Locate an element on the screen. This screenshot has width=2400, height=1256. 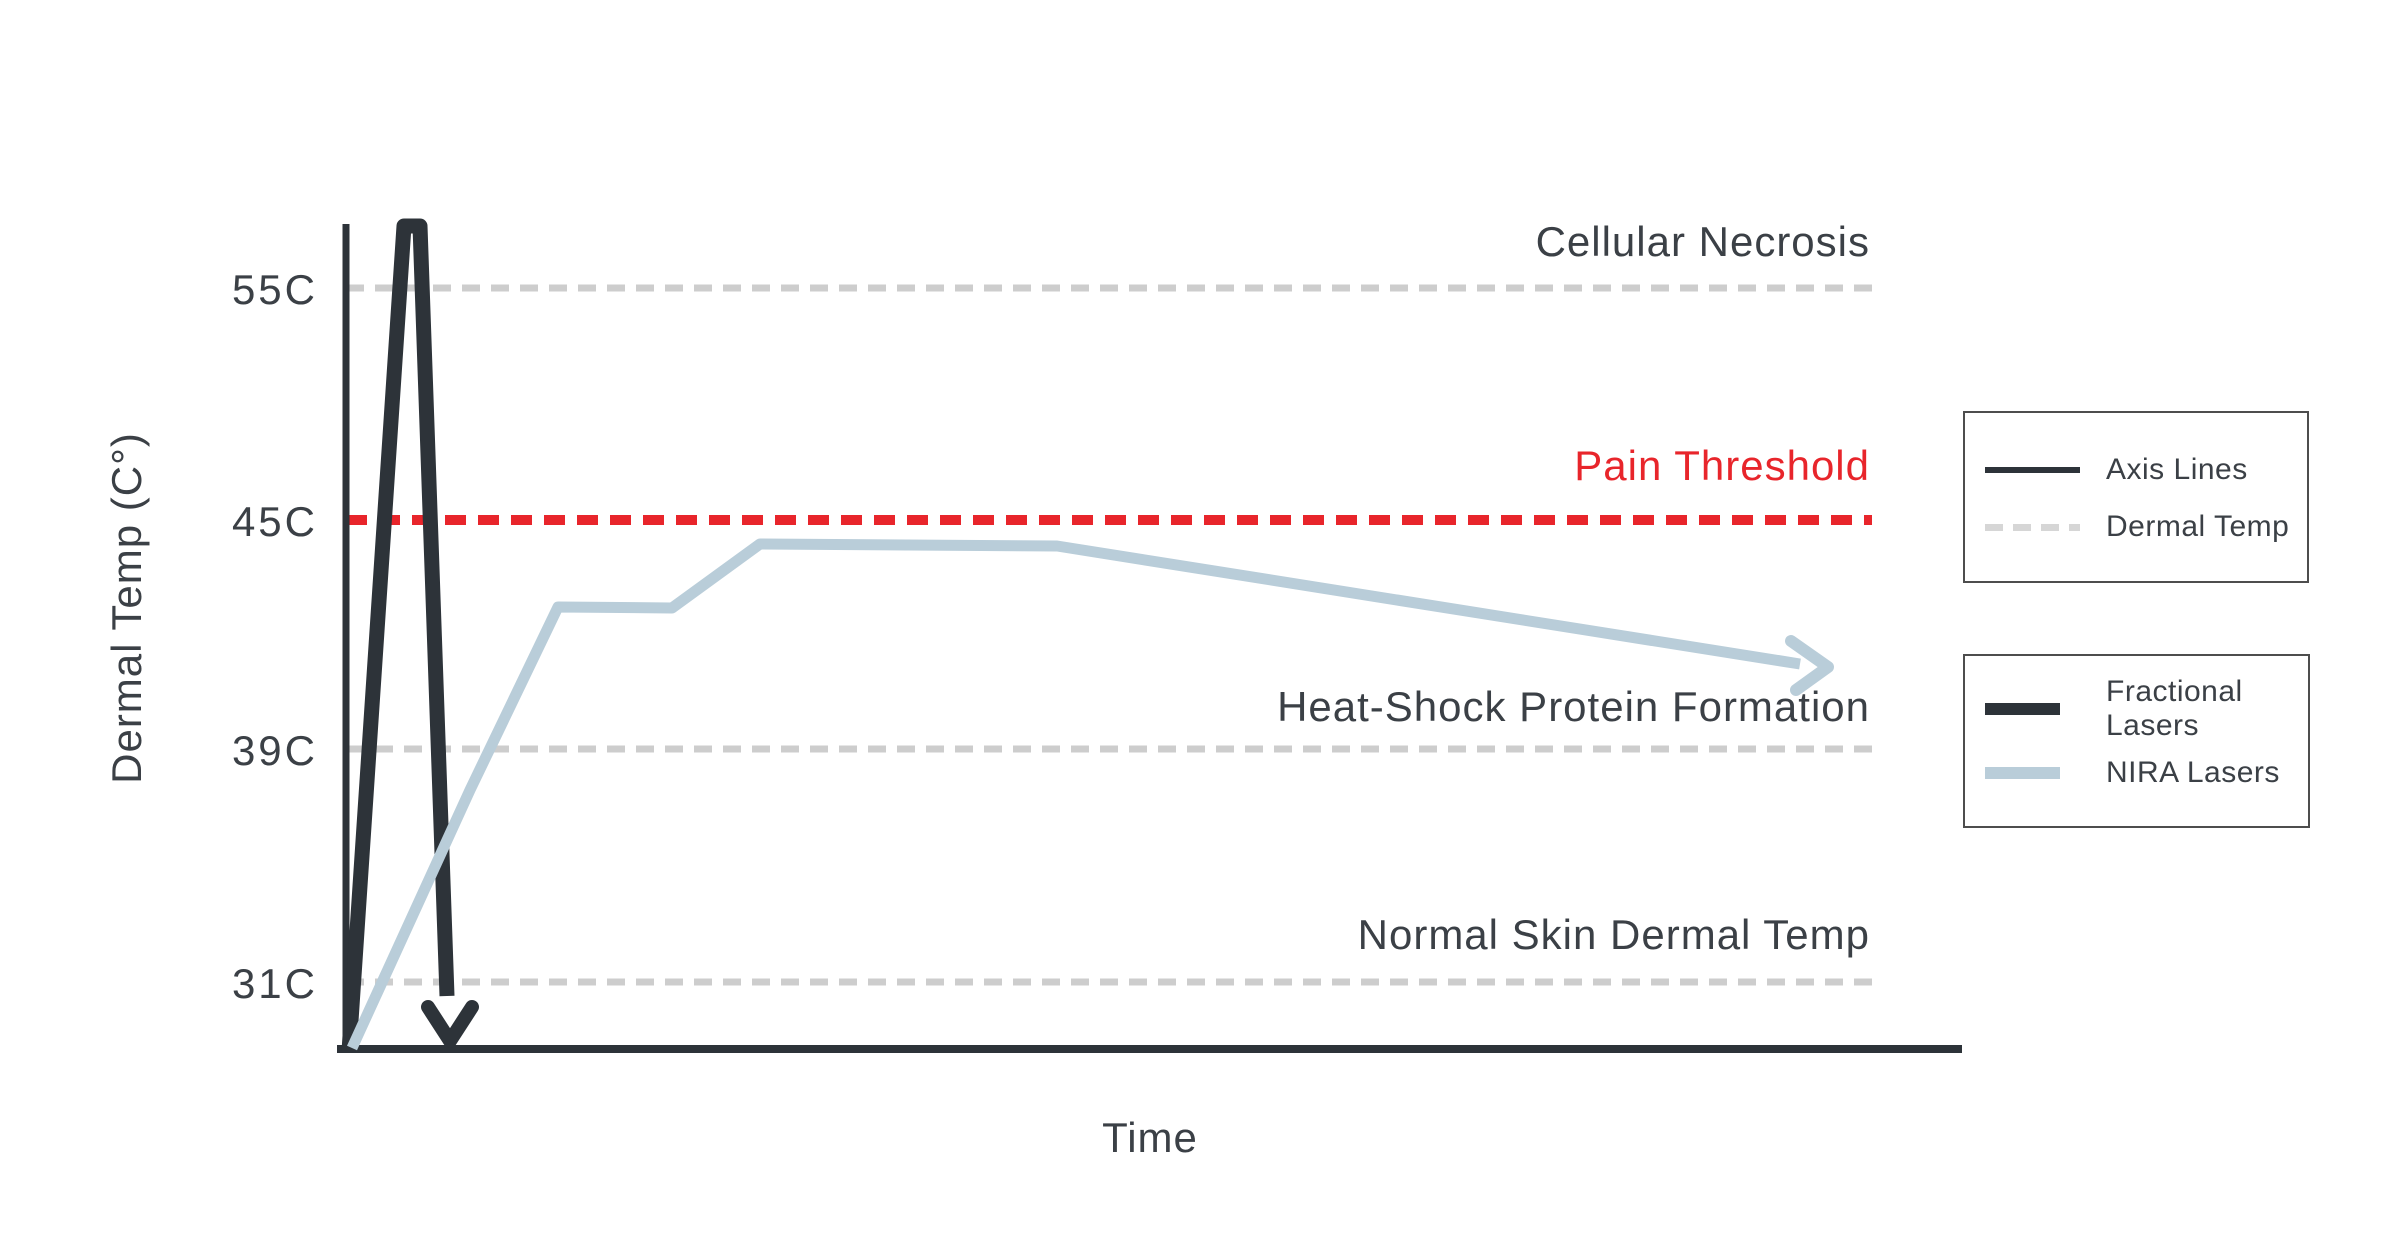
legend-label-nira-lasers: NIRA Lasers is located at coordinates (2193, 772).